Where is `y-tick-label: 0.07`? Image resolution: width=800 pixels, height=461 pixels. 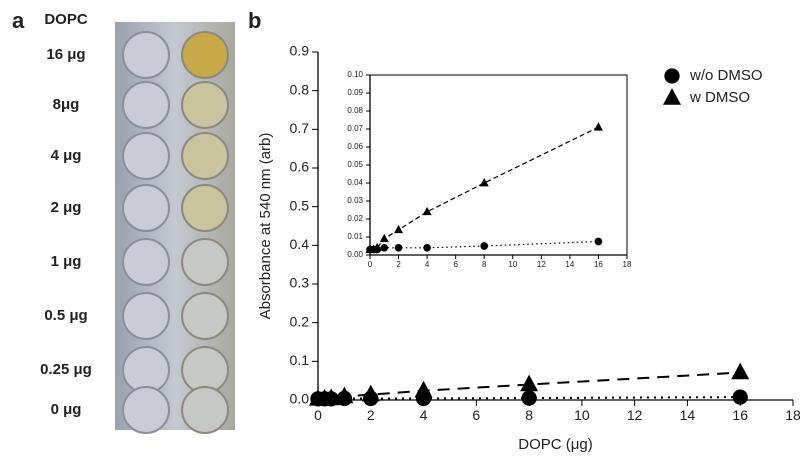 y-tick-label: 0.07 is located at coordinates (355, 128).